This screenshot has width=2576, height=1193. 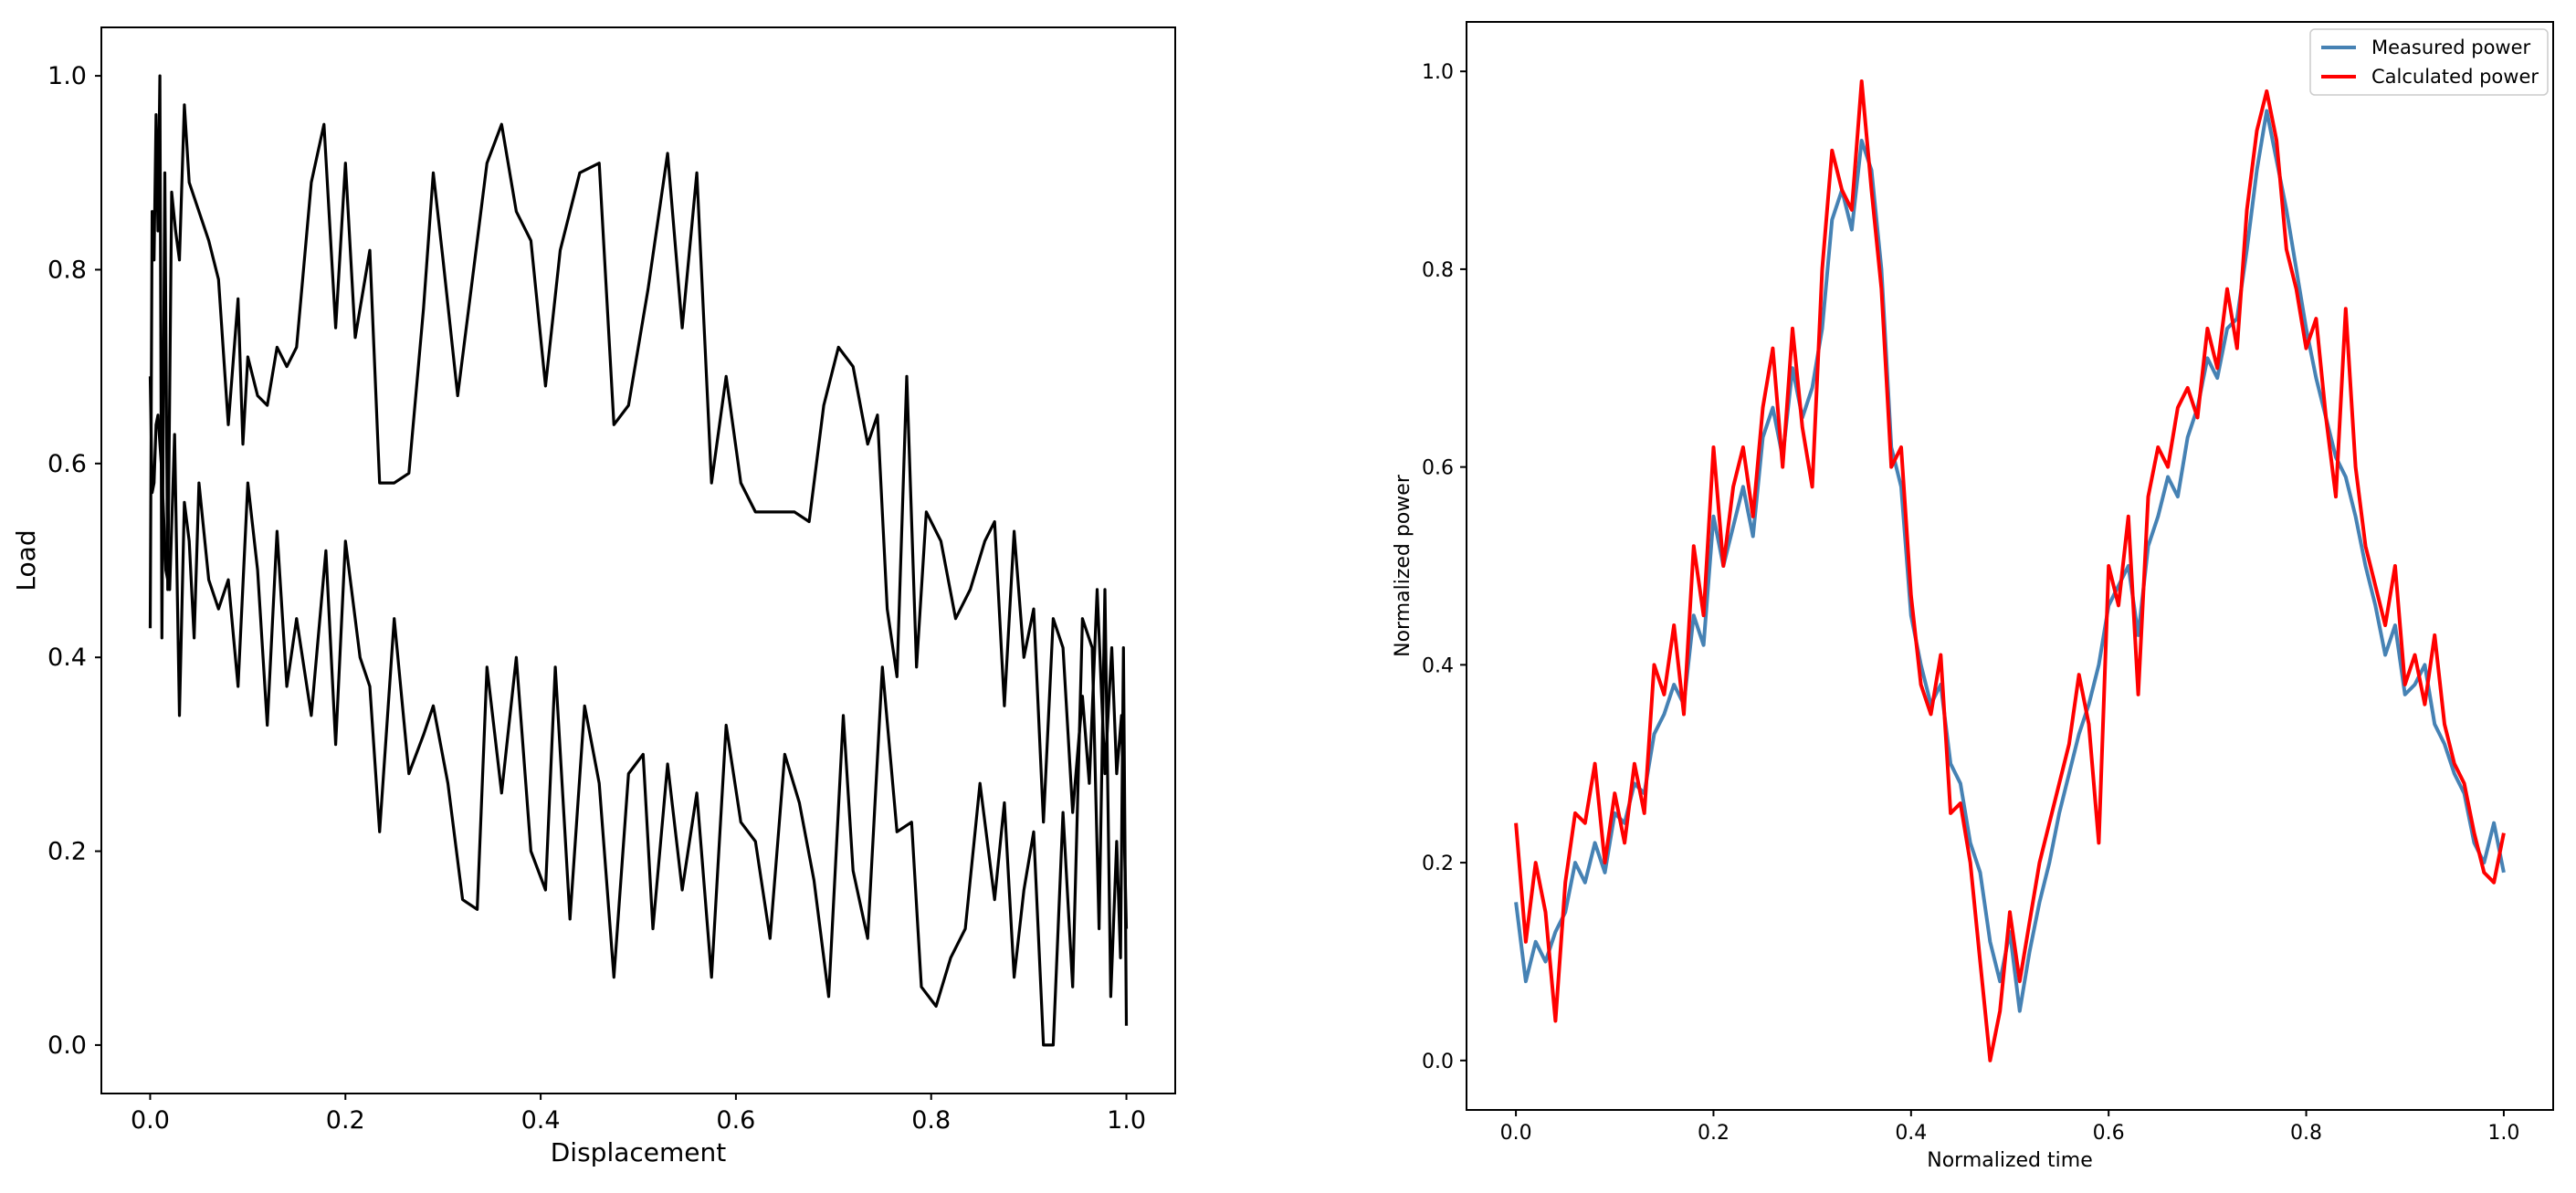 What do you see at coordinates (2451, 47) in the screenshot?
I see `legend-label-measured: Measured power` at bounding box center [2451, 47].